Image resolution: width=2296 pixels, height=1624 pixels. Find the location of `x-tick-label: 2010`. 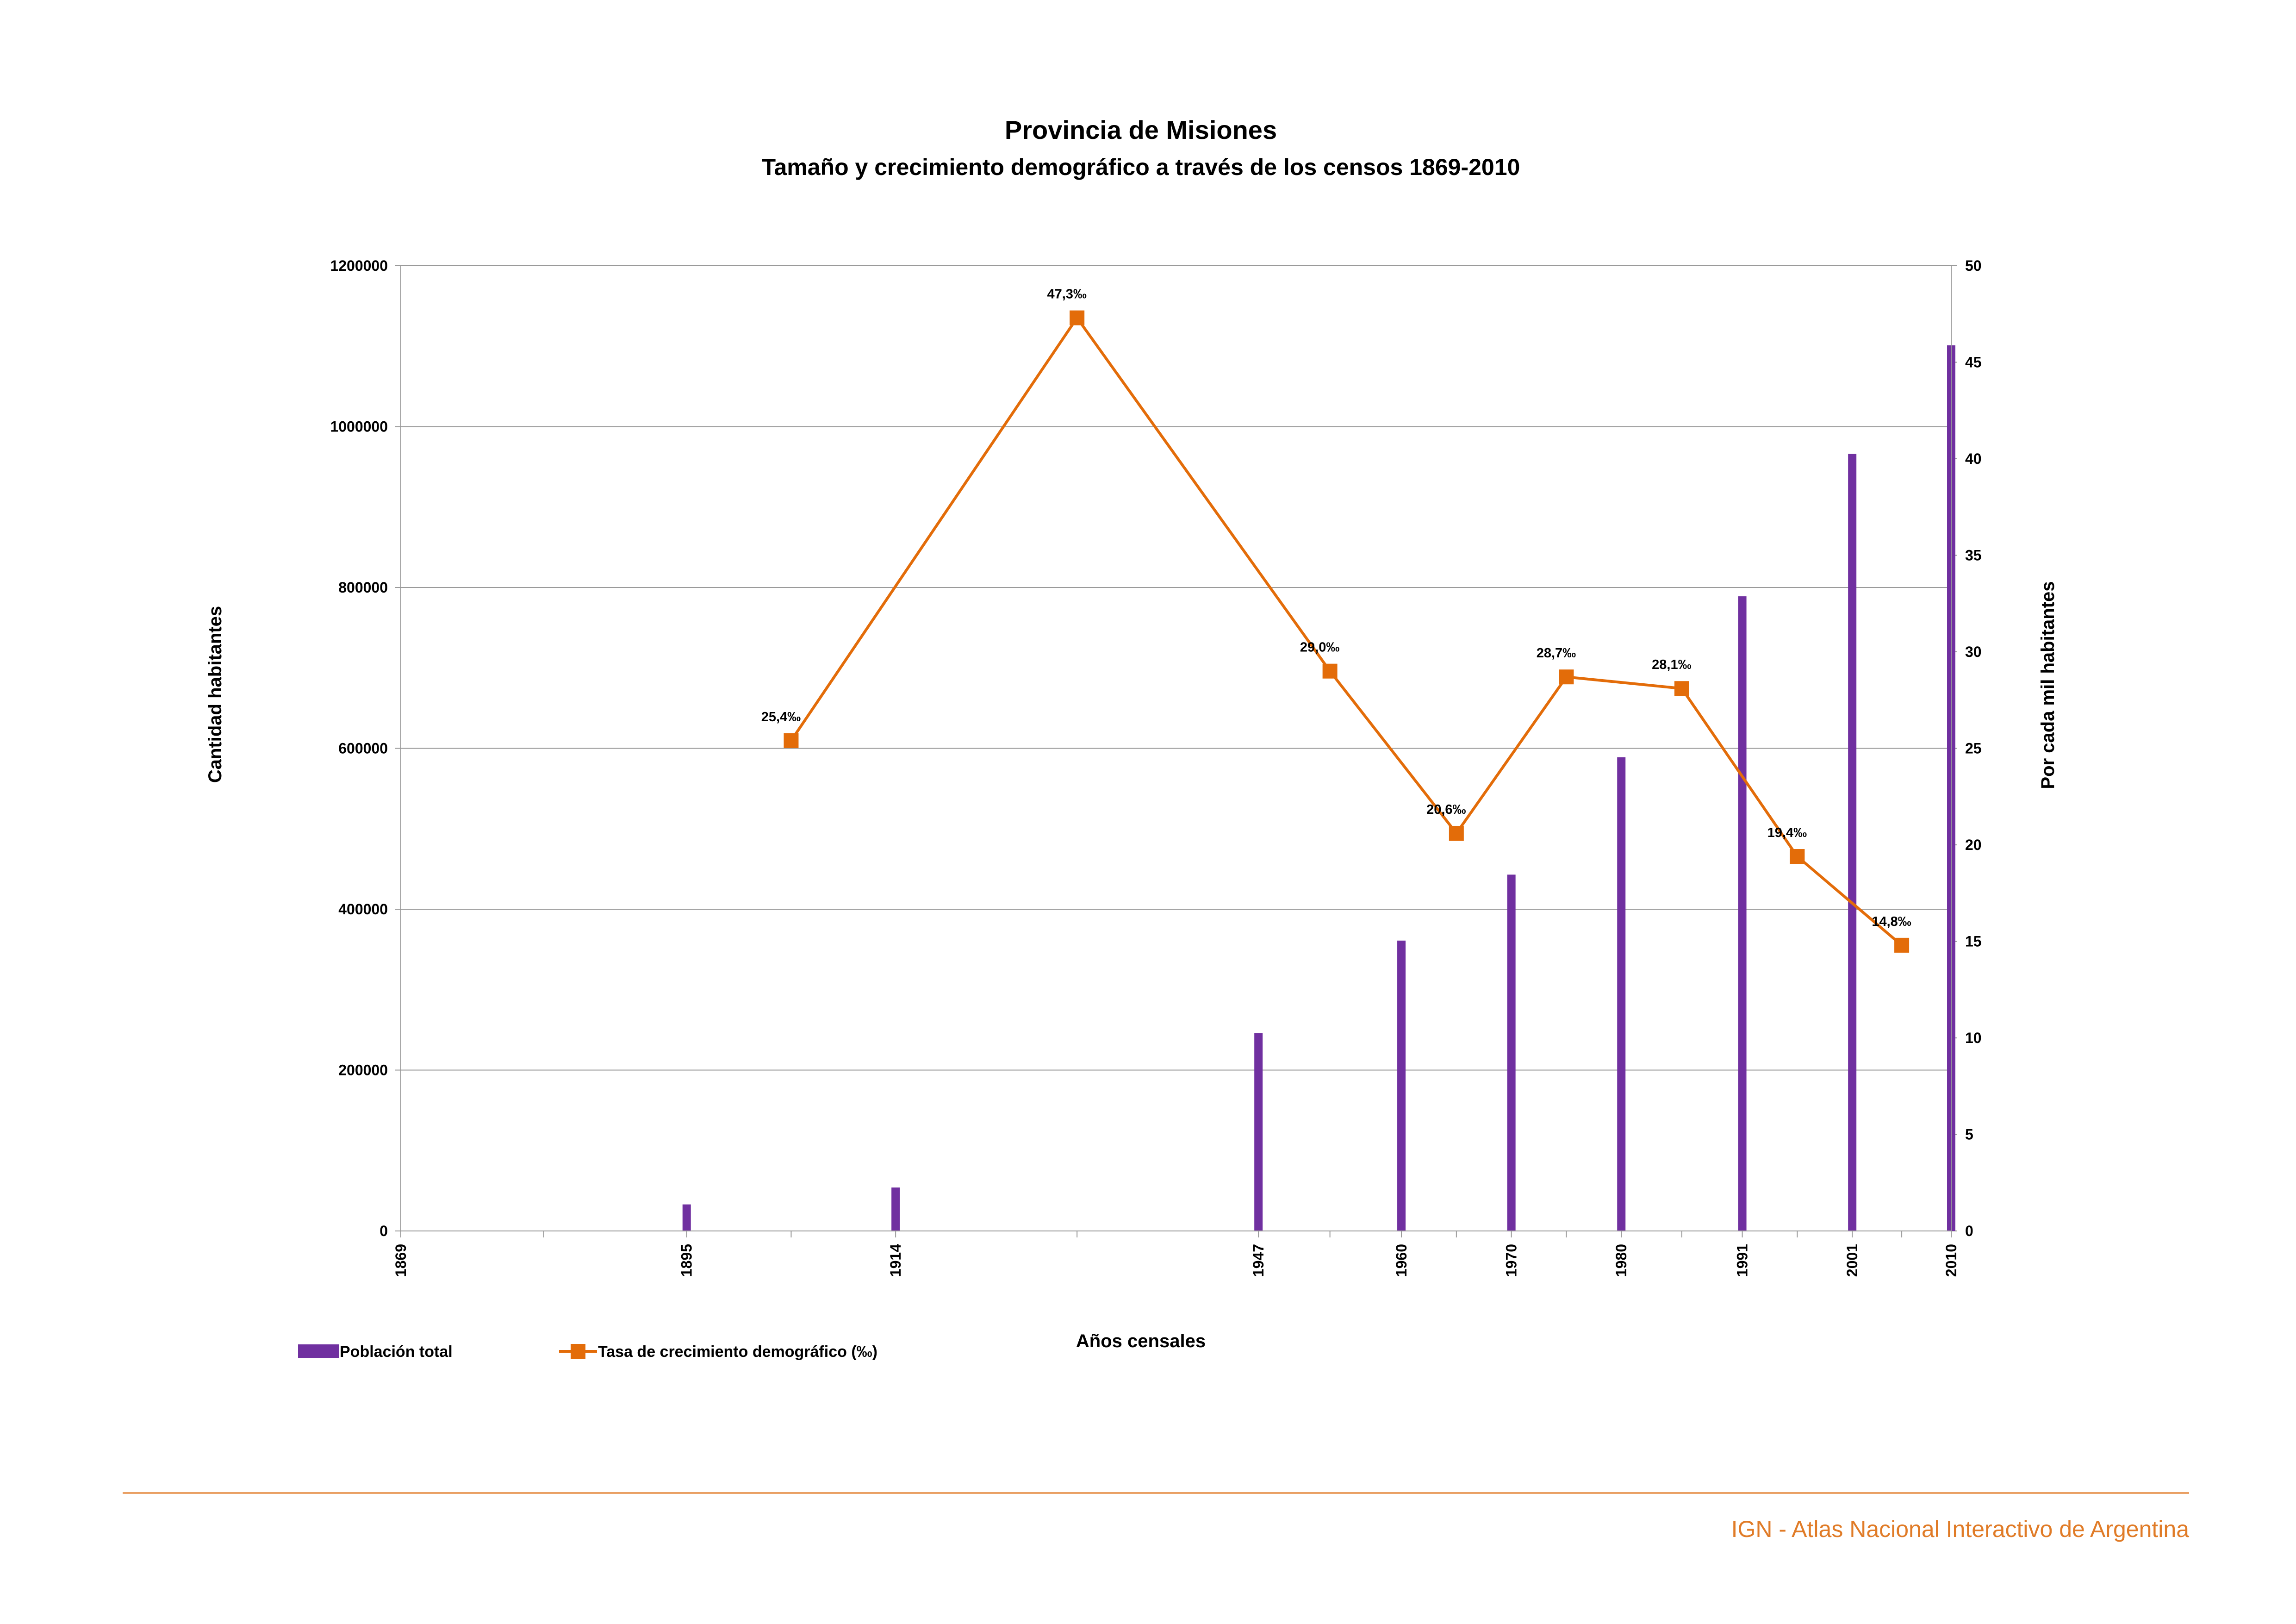

x-tick-label: 2010 is located at coordinates (1951, 1260).